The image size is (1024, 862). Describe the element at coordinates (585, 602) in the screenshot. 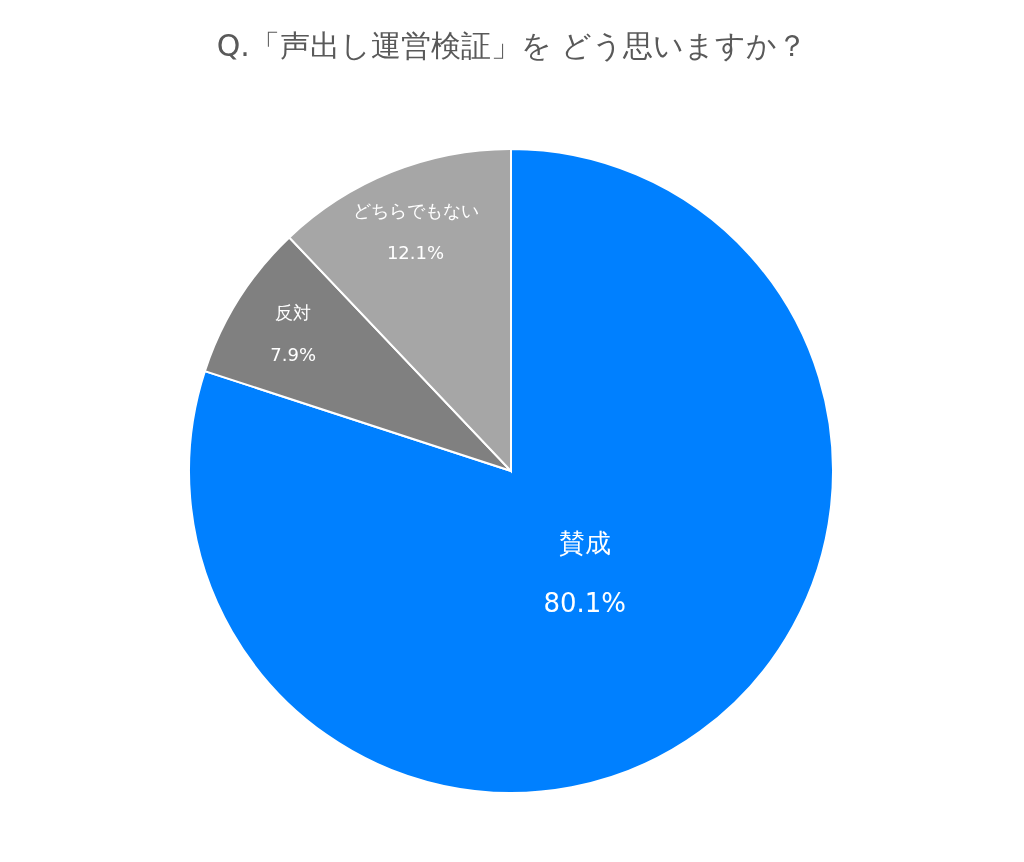

I see `data-label: 80.1%` at that location.